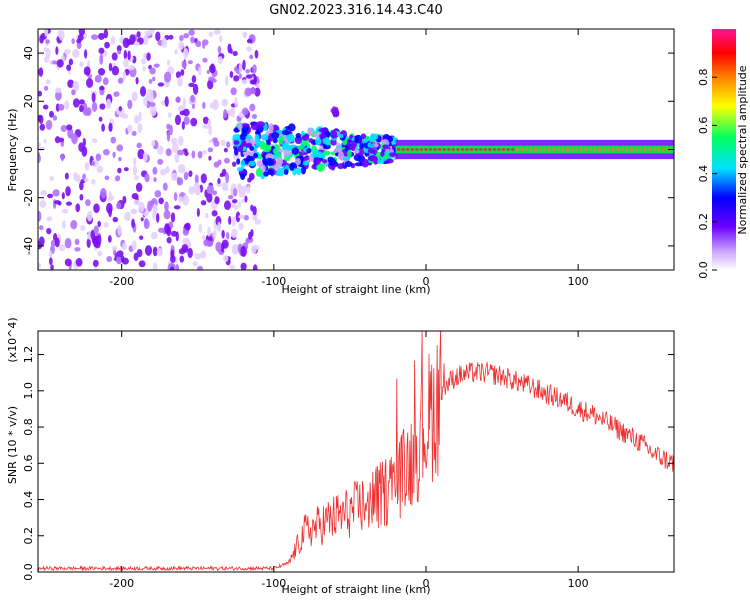  Describe the element at coordinates (355, 589) in the screenshot. I see `snr-x-axis-label: Height of straight line (km)` at that location.